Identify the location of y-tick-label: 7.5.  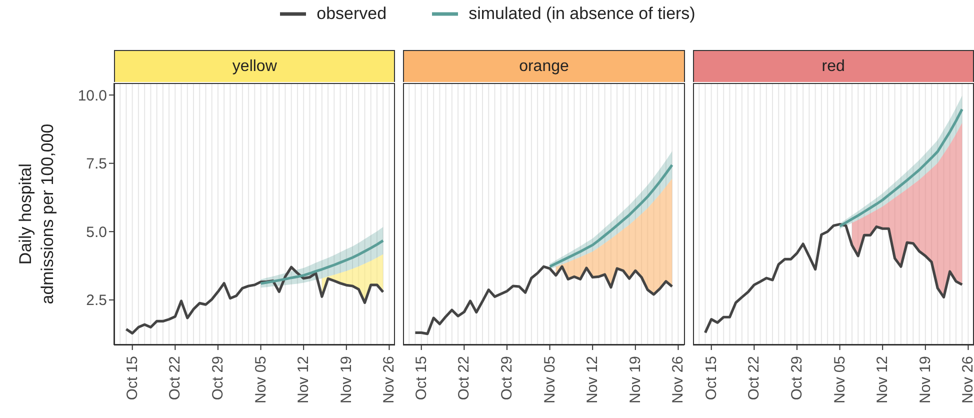
(96, 164).